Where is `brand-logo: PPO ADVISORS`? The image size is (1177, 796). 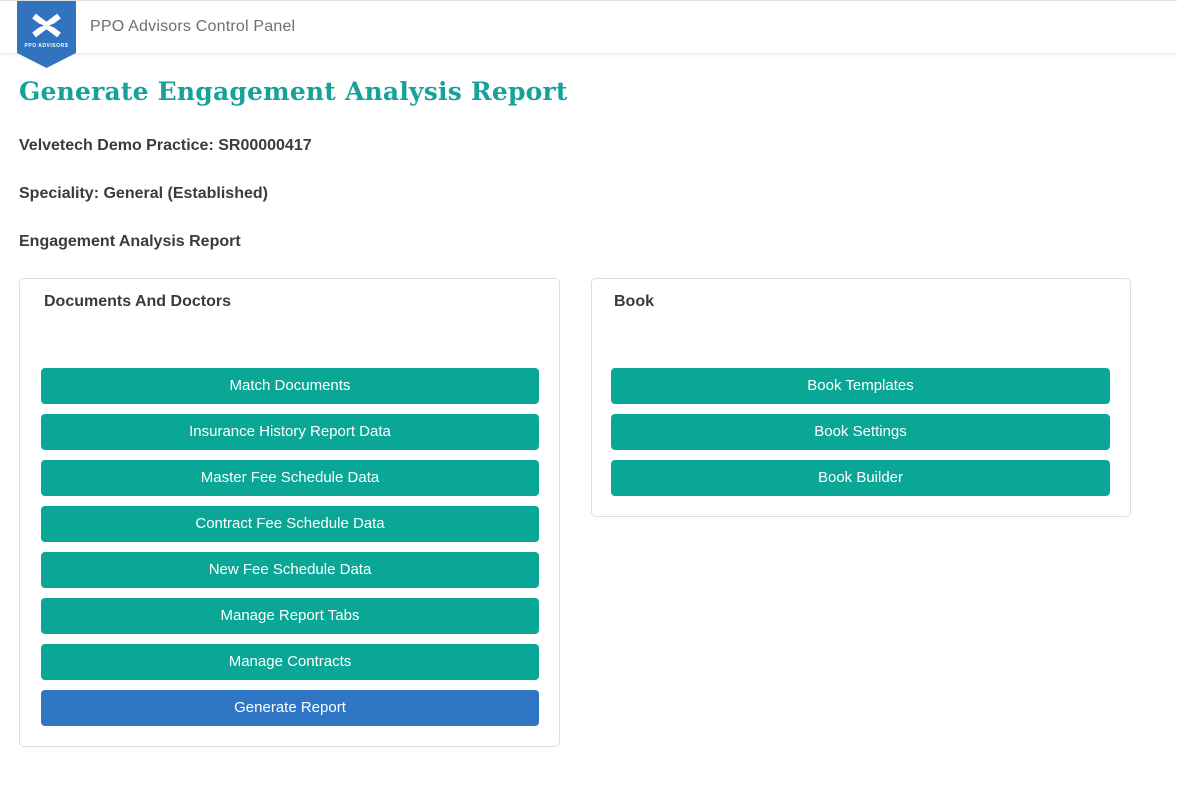 brand-logo: PPO ADVISORS is located at coordinates (46, 34).